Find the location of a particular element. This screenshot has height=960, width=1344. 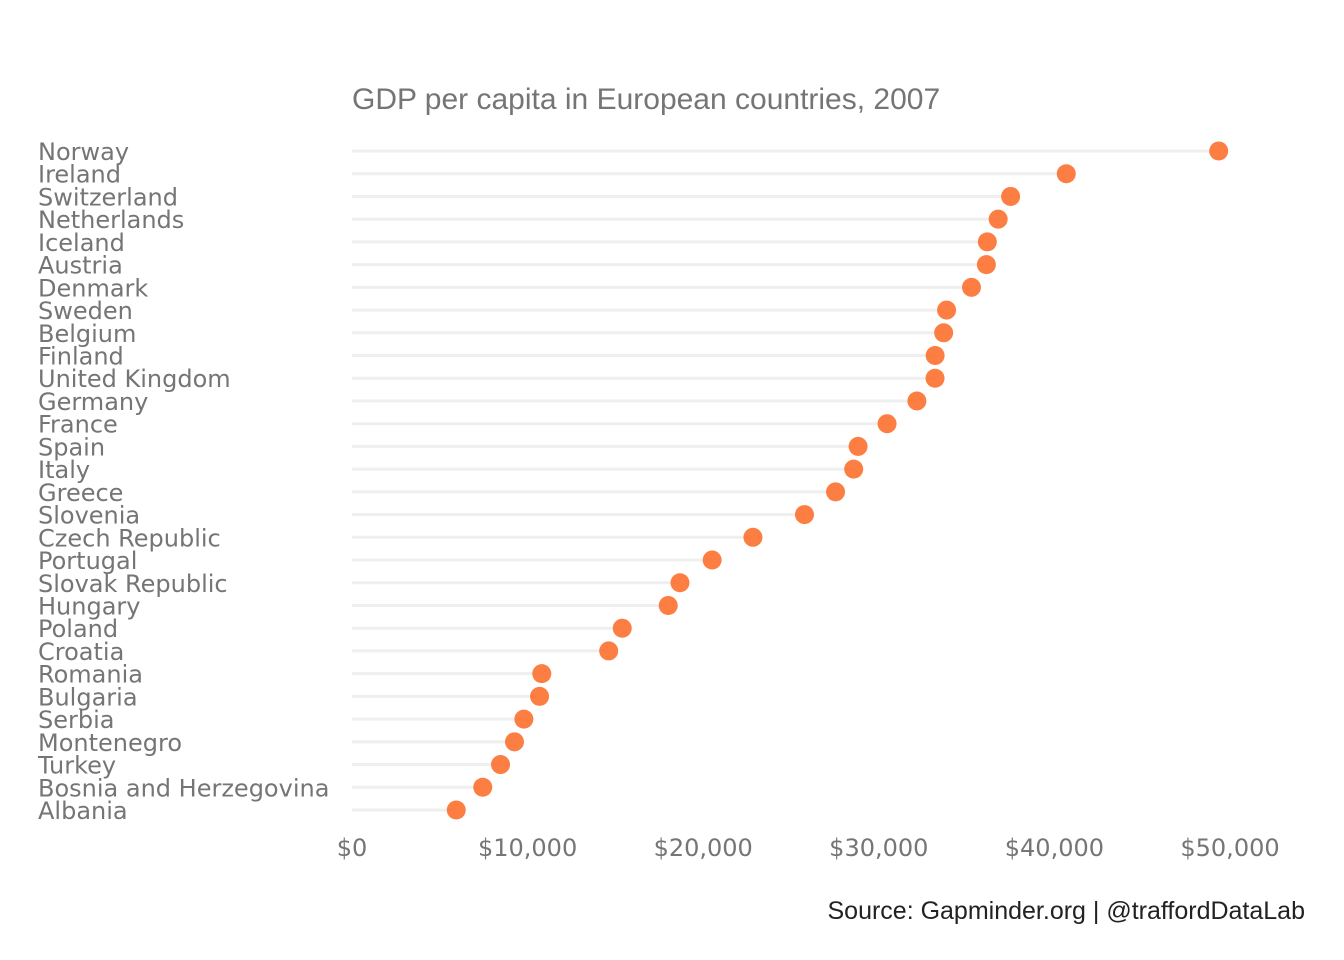

data-point-bulgaria is located at coordinates (540, 696).